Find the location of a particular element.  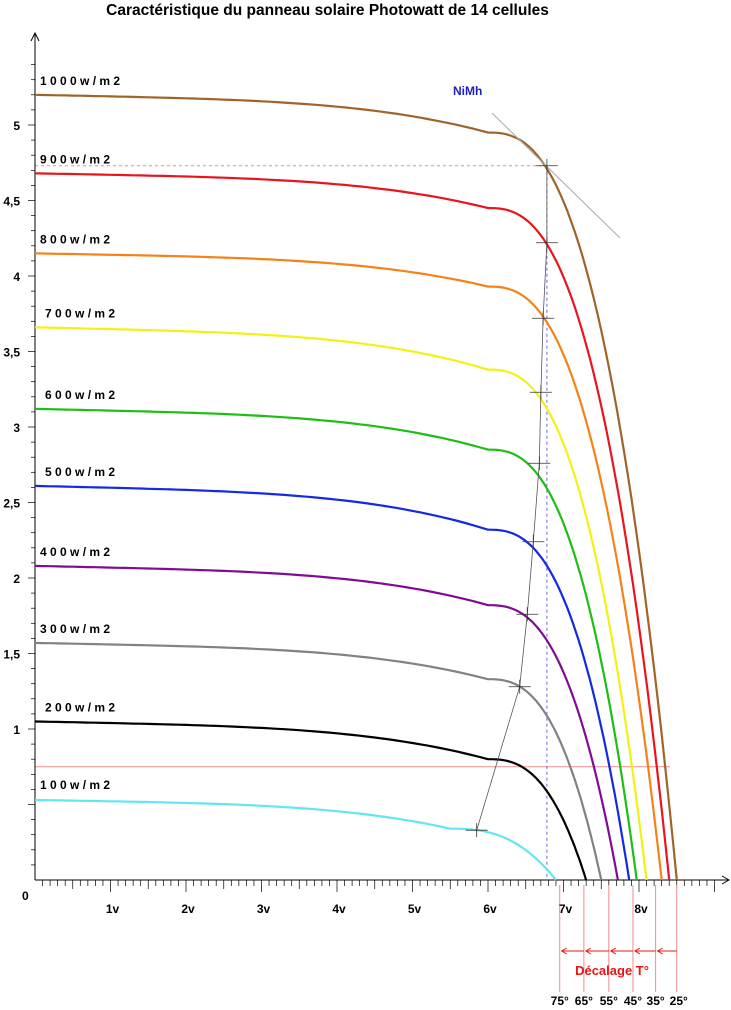

y-tick-label: 5 is located at coordinates (16, 126).